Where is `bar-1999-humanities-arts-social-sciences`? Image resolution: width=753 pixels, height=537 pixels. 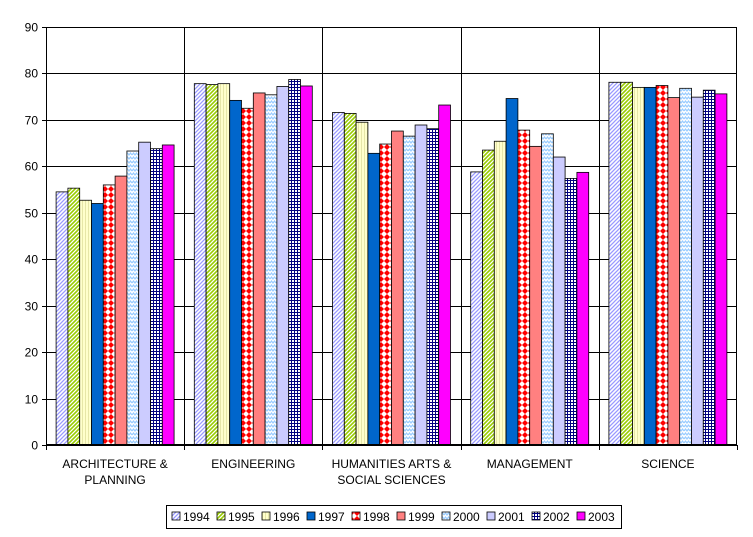
bar-1999-humanities-arts-social-sciences is located at coordinates (397, 288).